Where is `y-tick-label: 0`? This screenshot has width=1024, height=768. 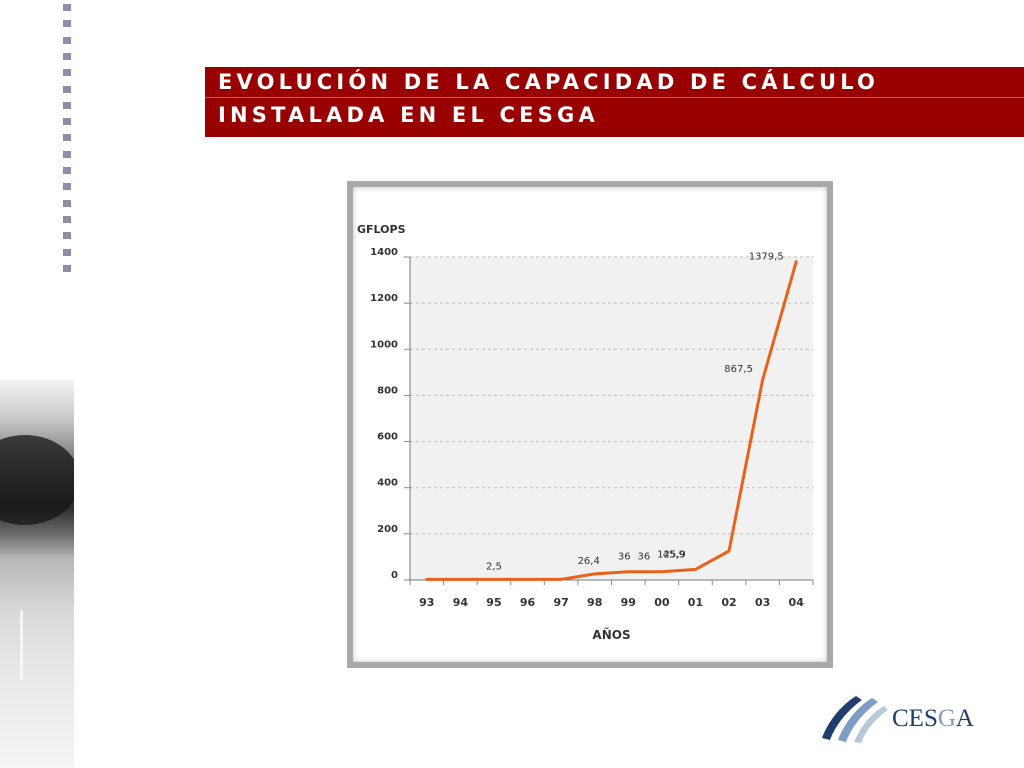
y-tick-label: 0 is located at coordinates (394, 575).